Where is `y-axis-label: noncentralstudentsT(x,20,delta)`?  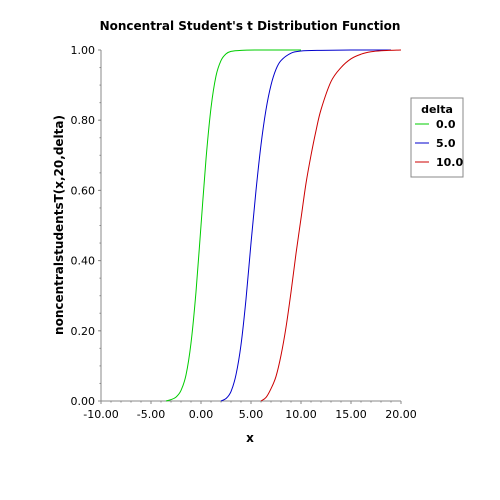
y-axis-label: noncentralstudentsT(x,20,delta) is located at coordinates (59, 225).